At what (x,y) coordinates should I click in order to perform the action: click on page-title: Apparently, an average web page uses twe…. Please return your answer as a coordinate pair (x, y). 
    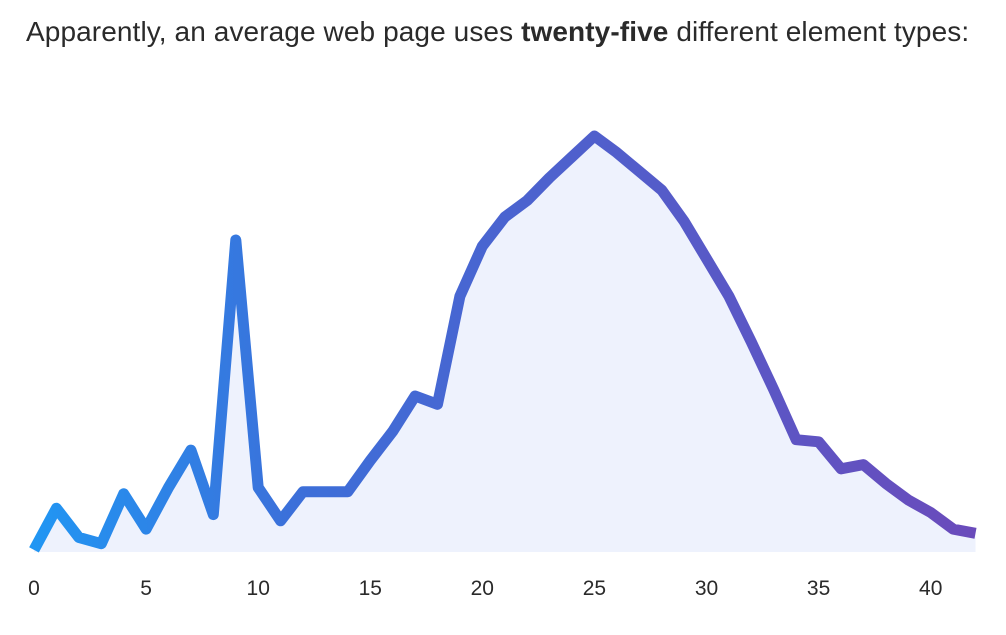
    Looking at the image, I should click on (497, 32).